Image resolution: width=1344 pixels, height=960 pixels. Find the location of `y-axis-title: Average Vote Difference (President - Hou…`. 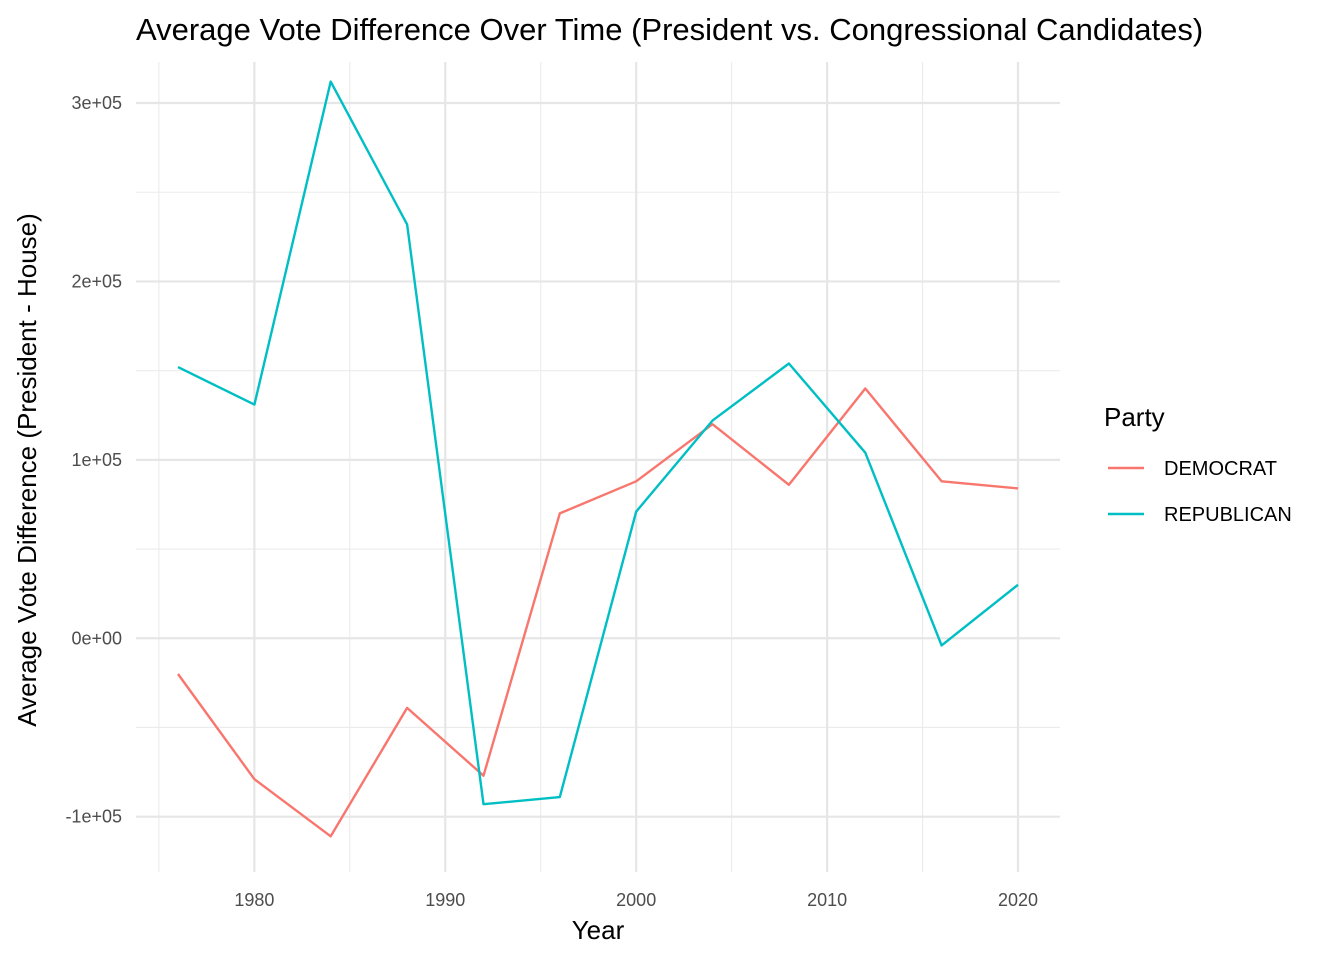

y-axis-title: Average Vote Difference (President - Hou… is located at coordinates (27, 470).